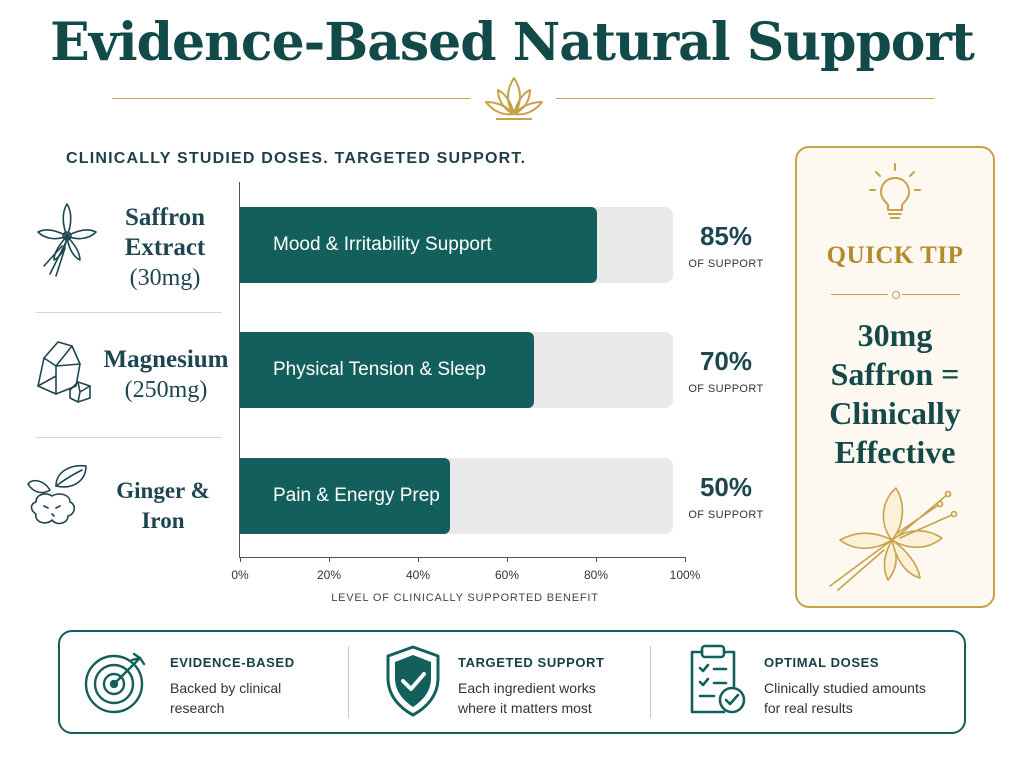 This screenshot has height=768, width=1024. Describe the element at coordinates (525, 708) in the screenshot. I see `feature-desc-line: where it matters most` at that location.